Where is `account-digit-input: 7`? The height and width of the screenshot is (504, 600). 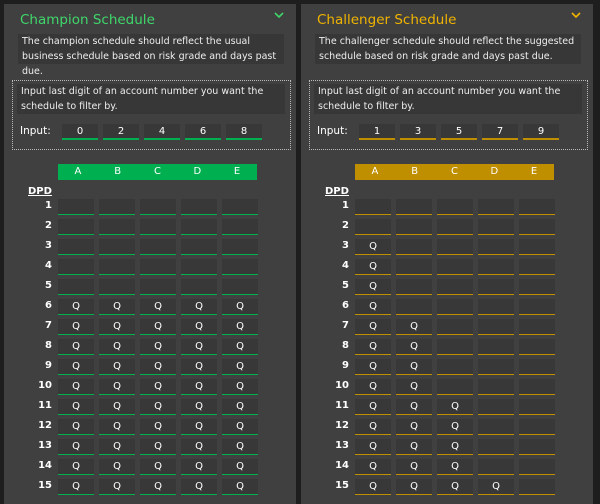 account-digit-input: 7 is located at coordinates (500, 132).